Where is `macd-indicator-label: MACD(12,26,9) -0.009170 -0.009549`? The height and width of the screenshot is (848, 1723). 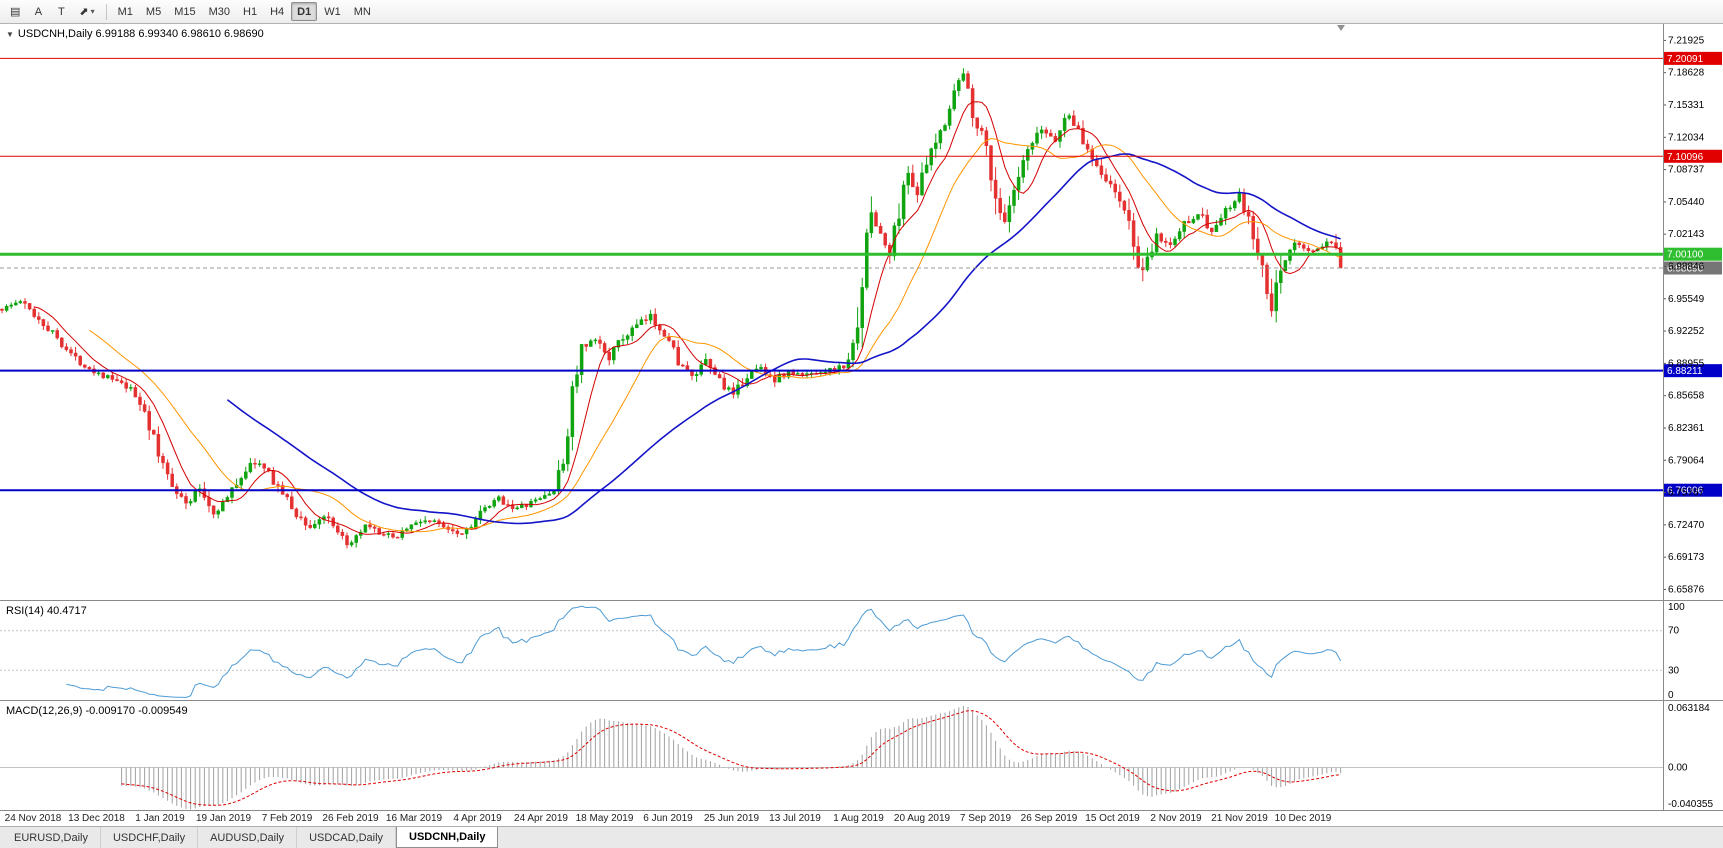
macd-indicator-label: MACD(12,26,9) -0.009170 -0.009549 is located at coordinates (97, 711).